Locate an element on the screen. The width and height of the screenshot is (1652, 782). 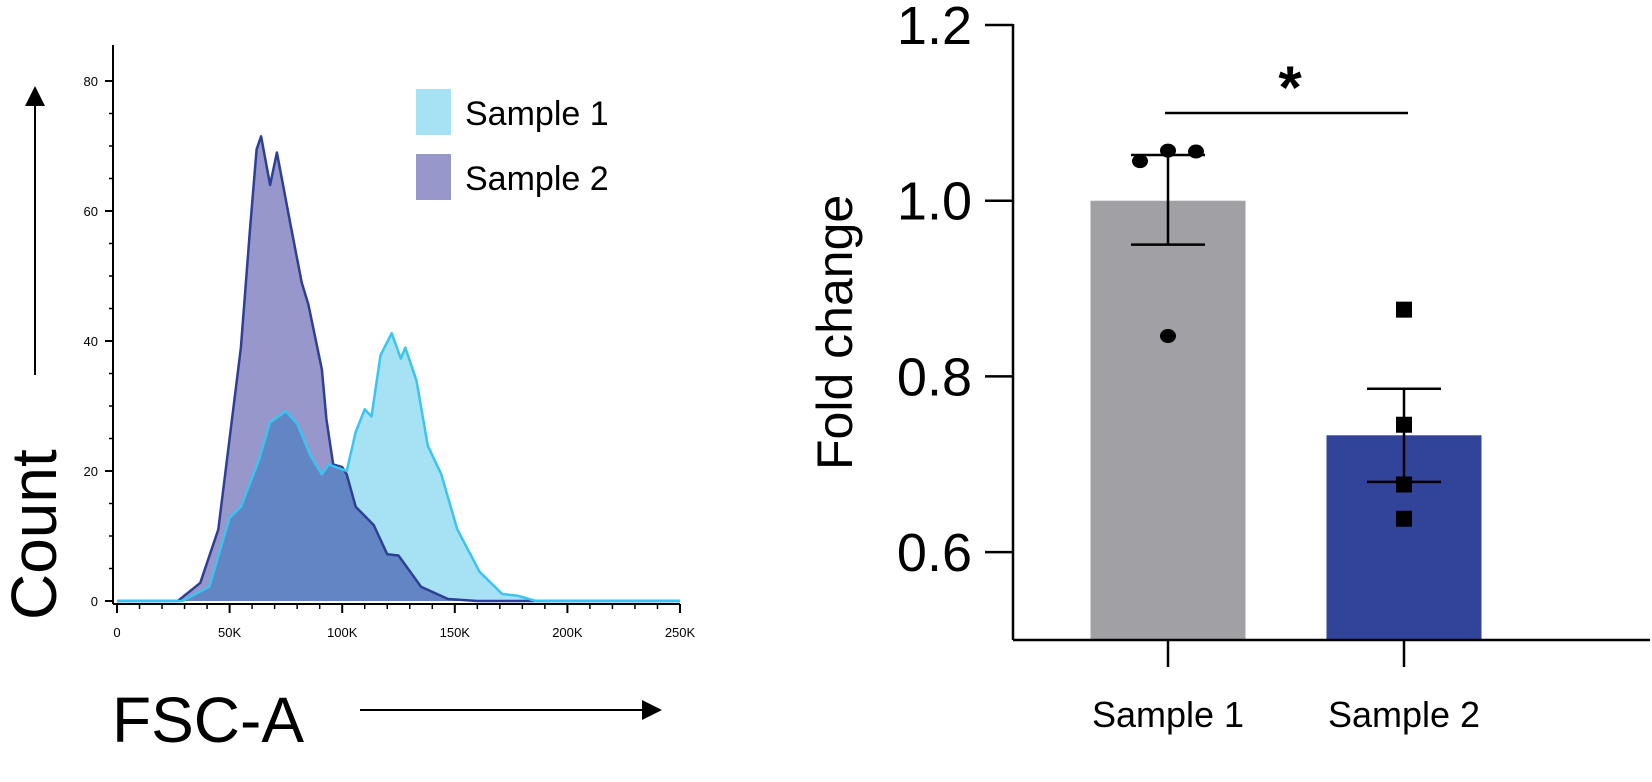
y-tick-label: 20 is located at coordinates (91, 471).